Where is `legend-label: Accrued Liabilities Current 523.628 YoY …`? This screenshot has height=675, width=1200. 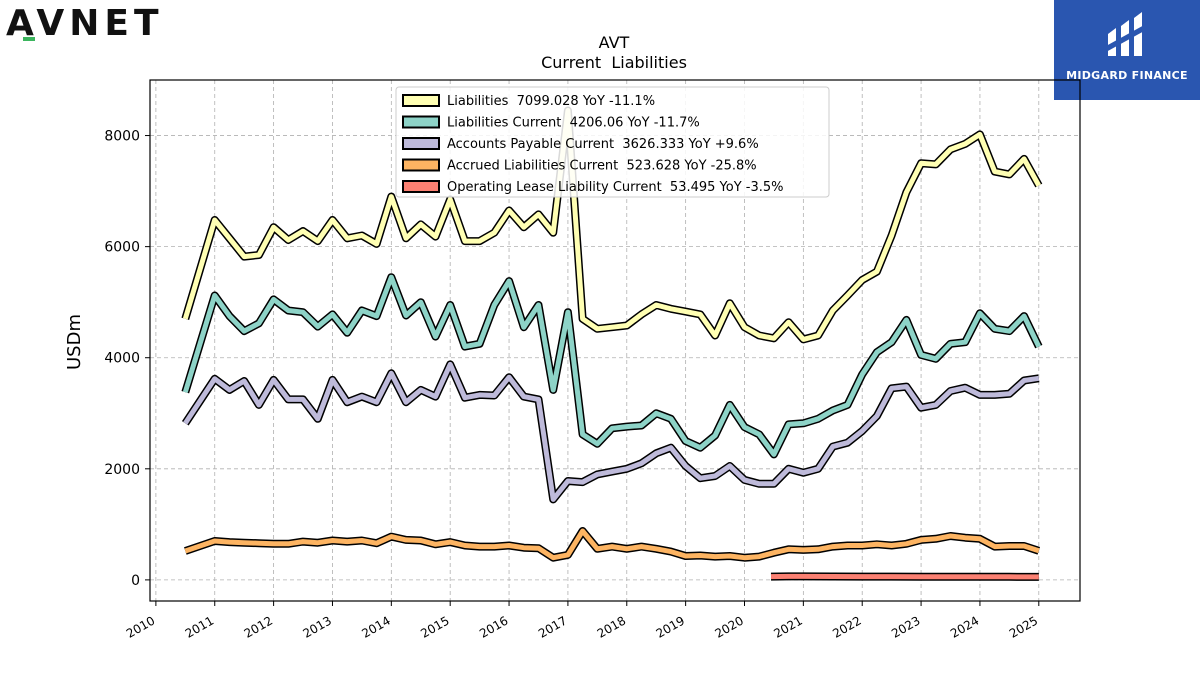
legend-label: Accrued Liabilities Current 523.628 YoY … is located at coordinates (602, 166).